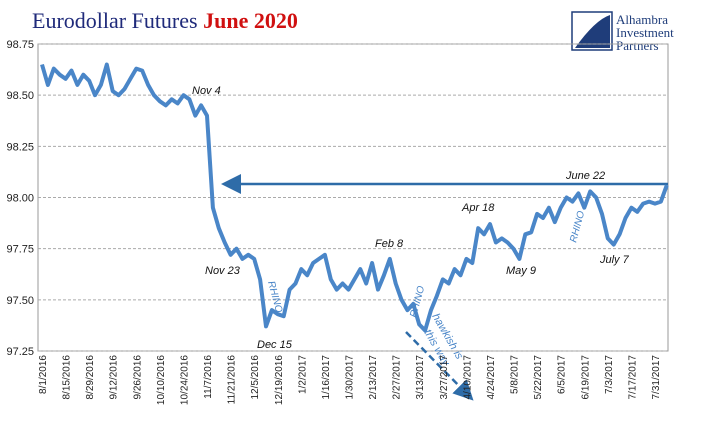 This screenshot has width=705, height=421. What do you see at coordinates (585, 377) in the screenshot?
I see `x-tick-label: 6/19/2017` at bounding box center [585, 377].